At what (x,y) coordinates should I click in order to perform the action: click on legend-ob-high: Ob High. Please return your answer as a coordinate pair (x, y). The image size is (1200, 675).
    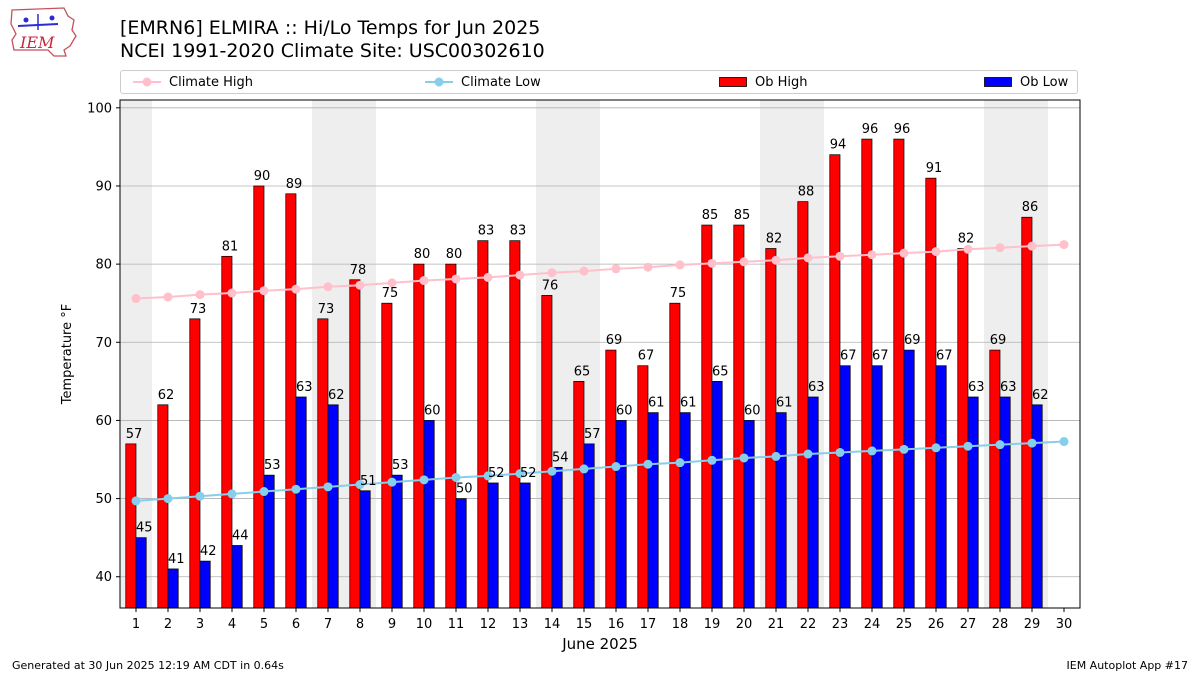
    Looking at the image, I should click on (763, 82).